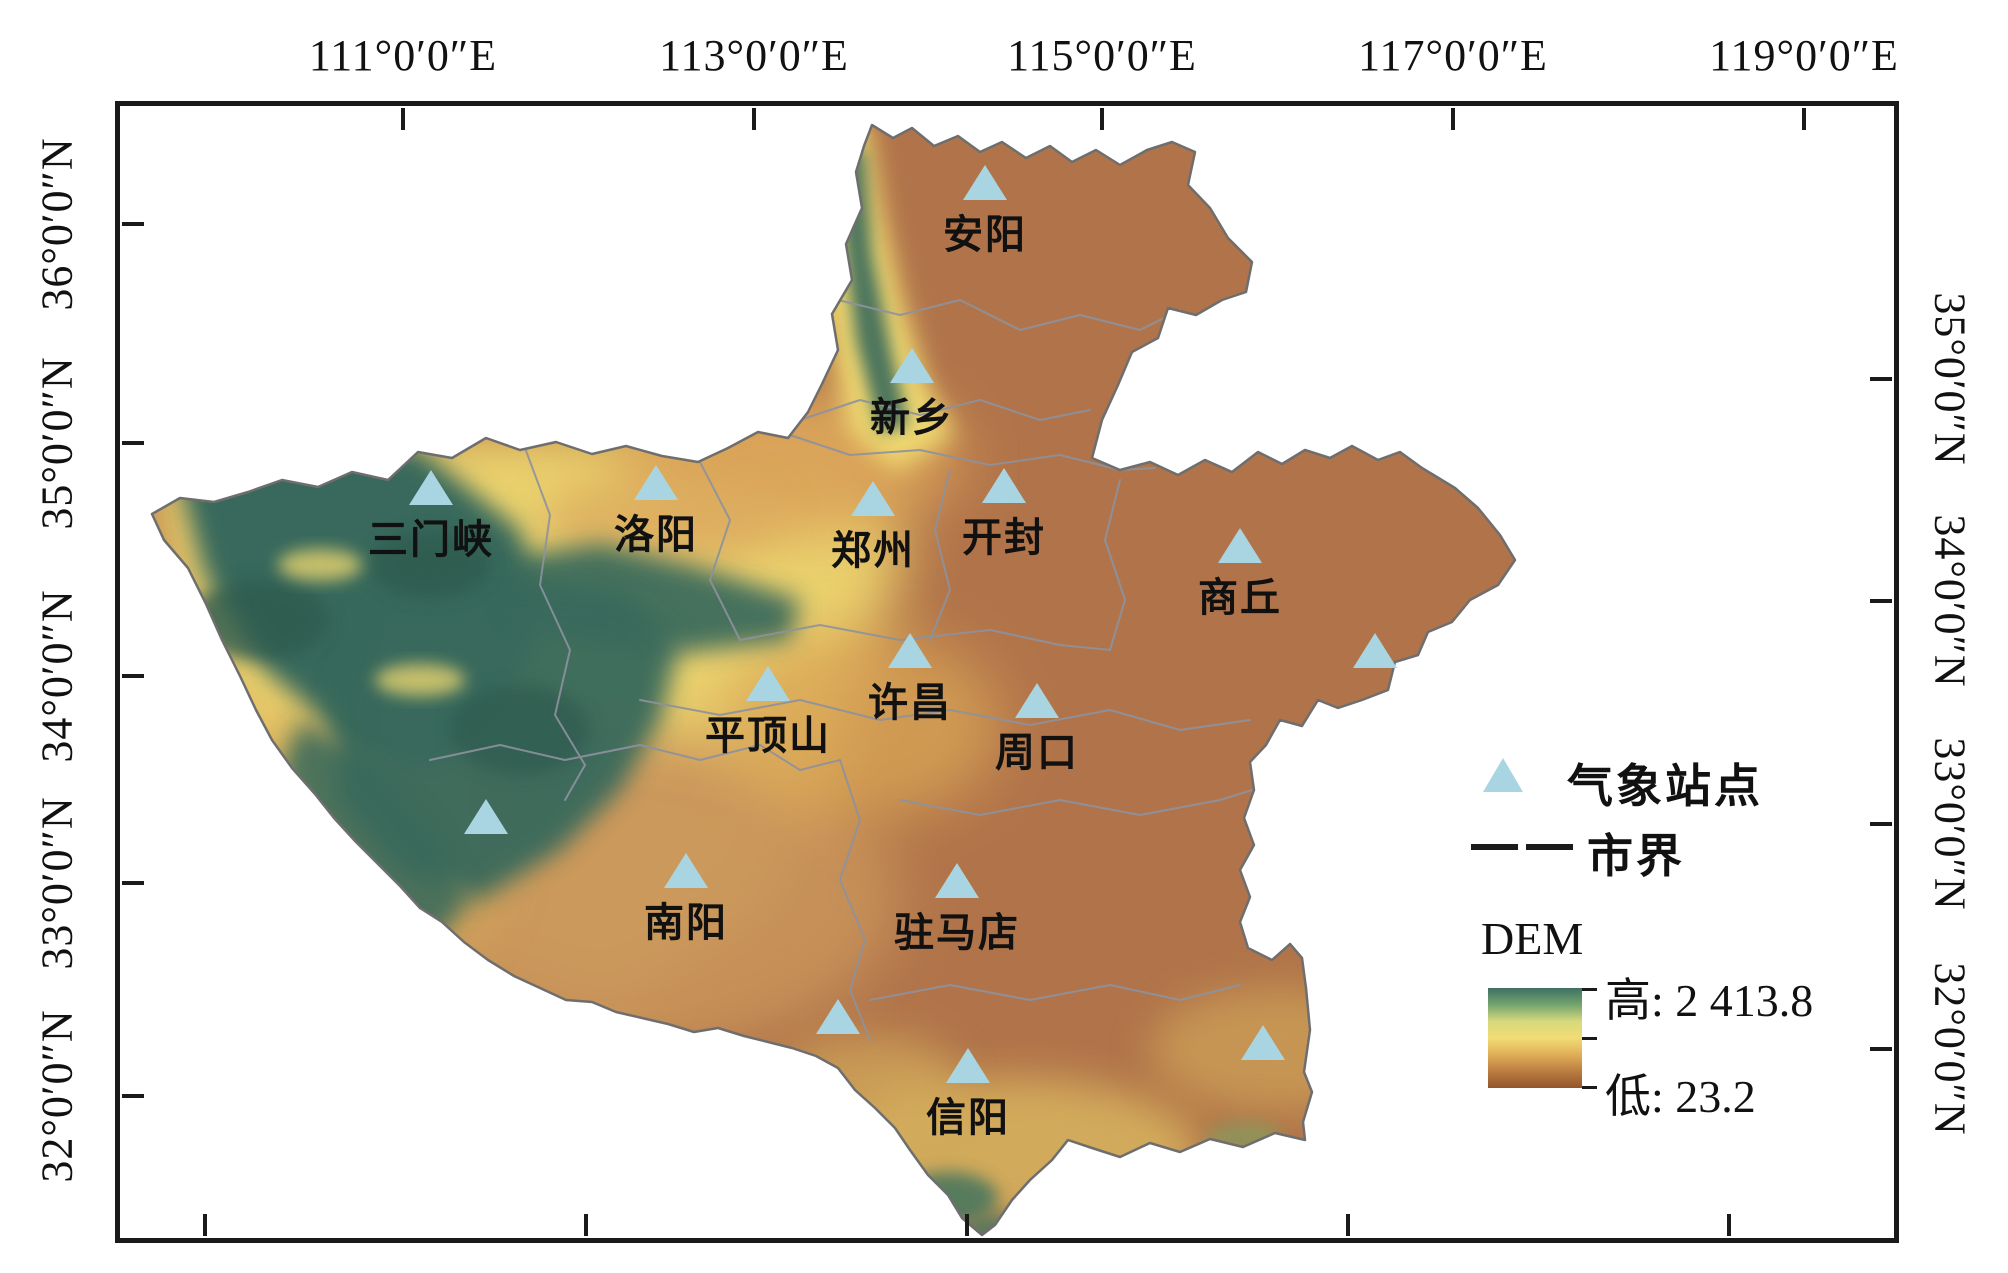 The height and width of the screenshot is (1273, 2008). What do you see at coordinates (1245, 1138) in the screenshot?
I see `terrain-green-south3` at bounding box center [1245, 1138].